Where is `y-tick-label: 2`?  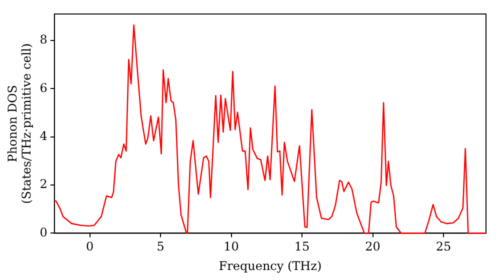
y-tick-label: 2 is located at coordinates (44, 184).